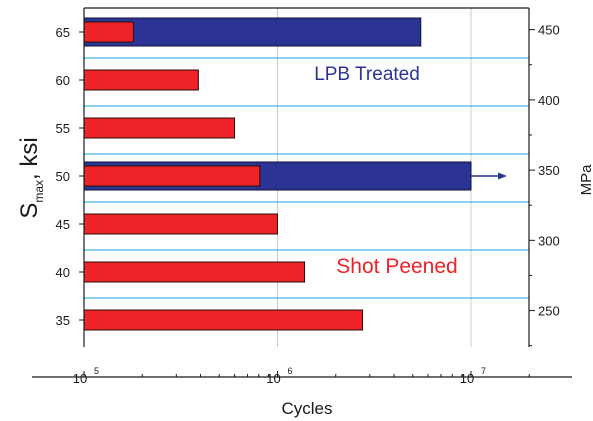 This screenshot has width=593, height=421. I want to click on y-tick-label: 60, so click(63, 80).